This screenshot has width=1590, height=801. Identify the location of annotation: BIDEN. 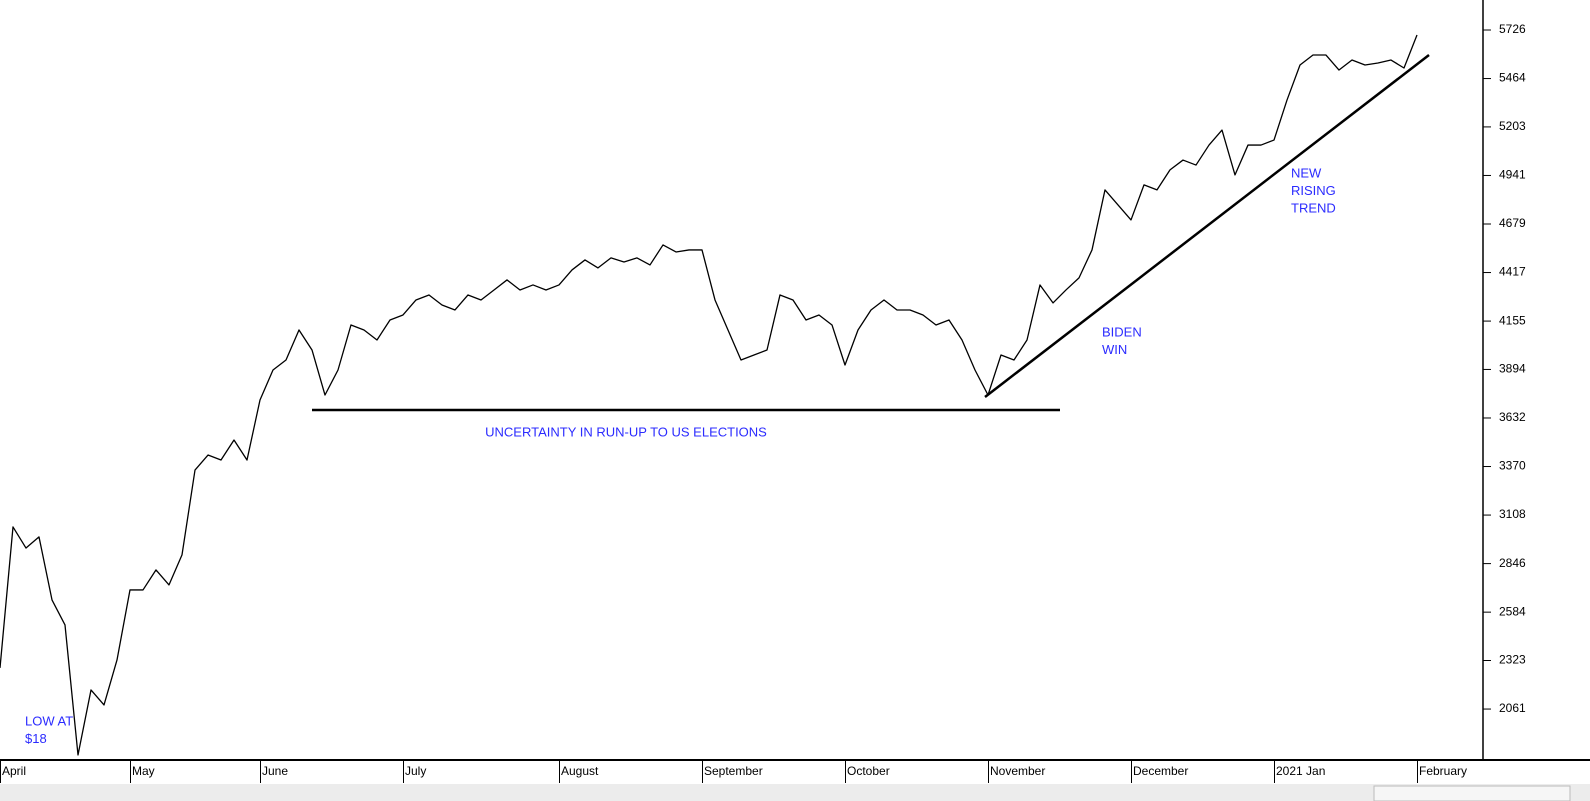
(1122, 331).